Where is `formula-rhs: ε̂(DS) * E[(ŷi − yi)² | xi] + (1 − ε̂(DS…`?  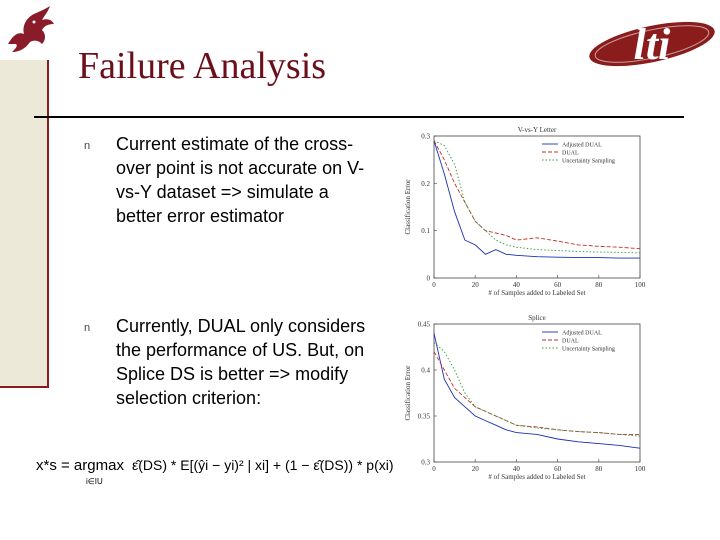
formula-rhs: ε̂(DS) * E[(ŷi − yi)² | xi] + (1 − ε̂(DS… is located at coordinates (263, 465).